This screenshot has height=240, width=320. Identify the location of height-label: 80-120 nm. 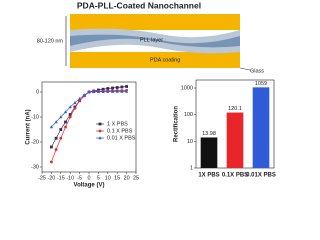
(50, 41).